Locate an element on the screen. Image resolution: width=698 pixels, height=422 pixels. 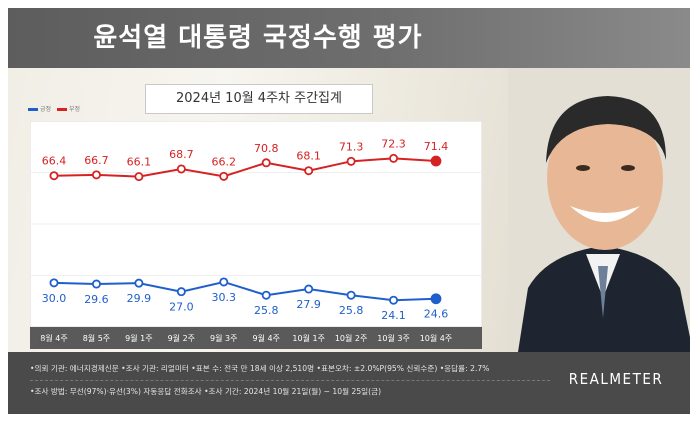
x-tick-label: 9월 3주 is located at coordinates (223, 338).